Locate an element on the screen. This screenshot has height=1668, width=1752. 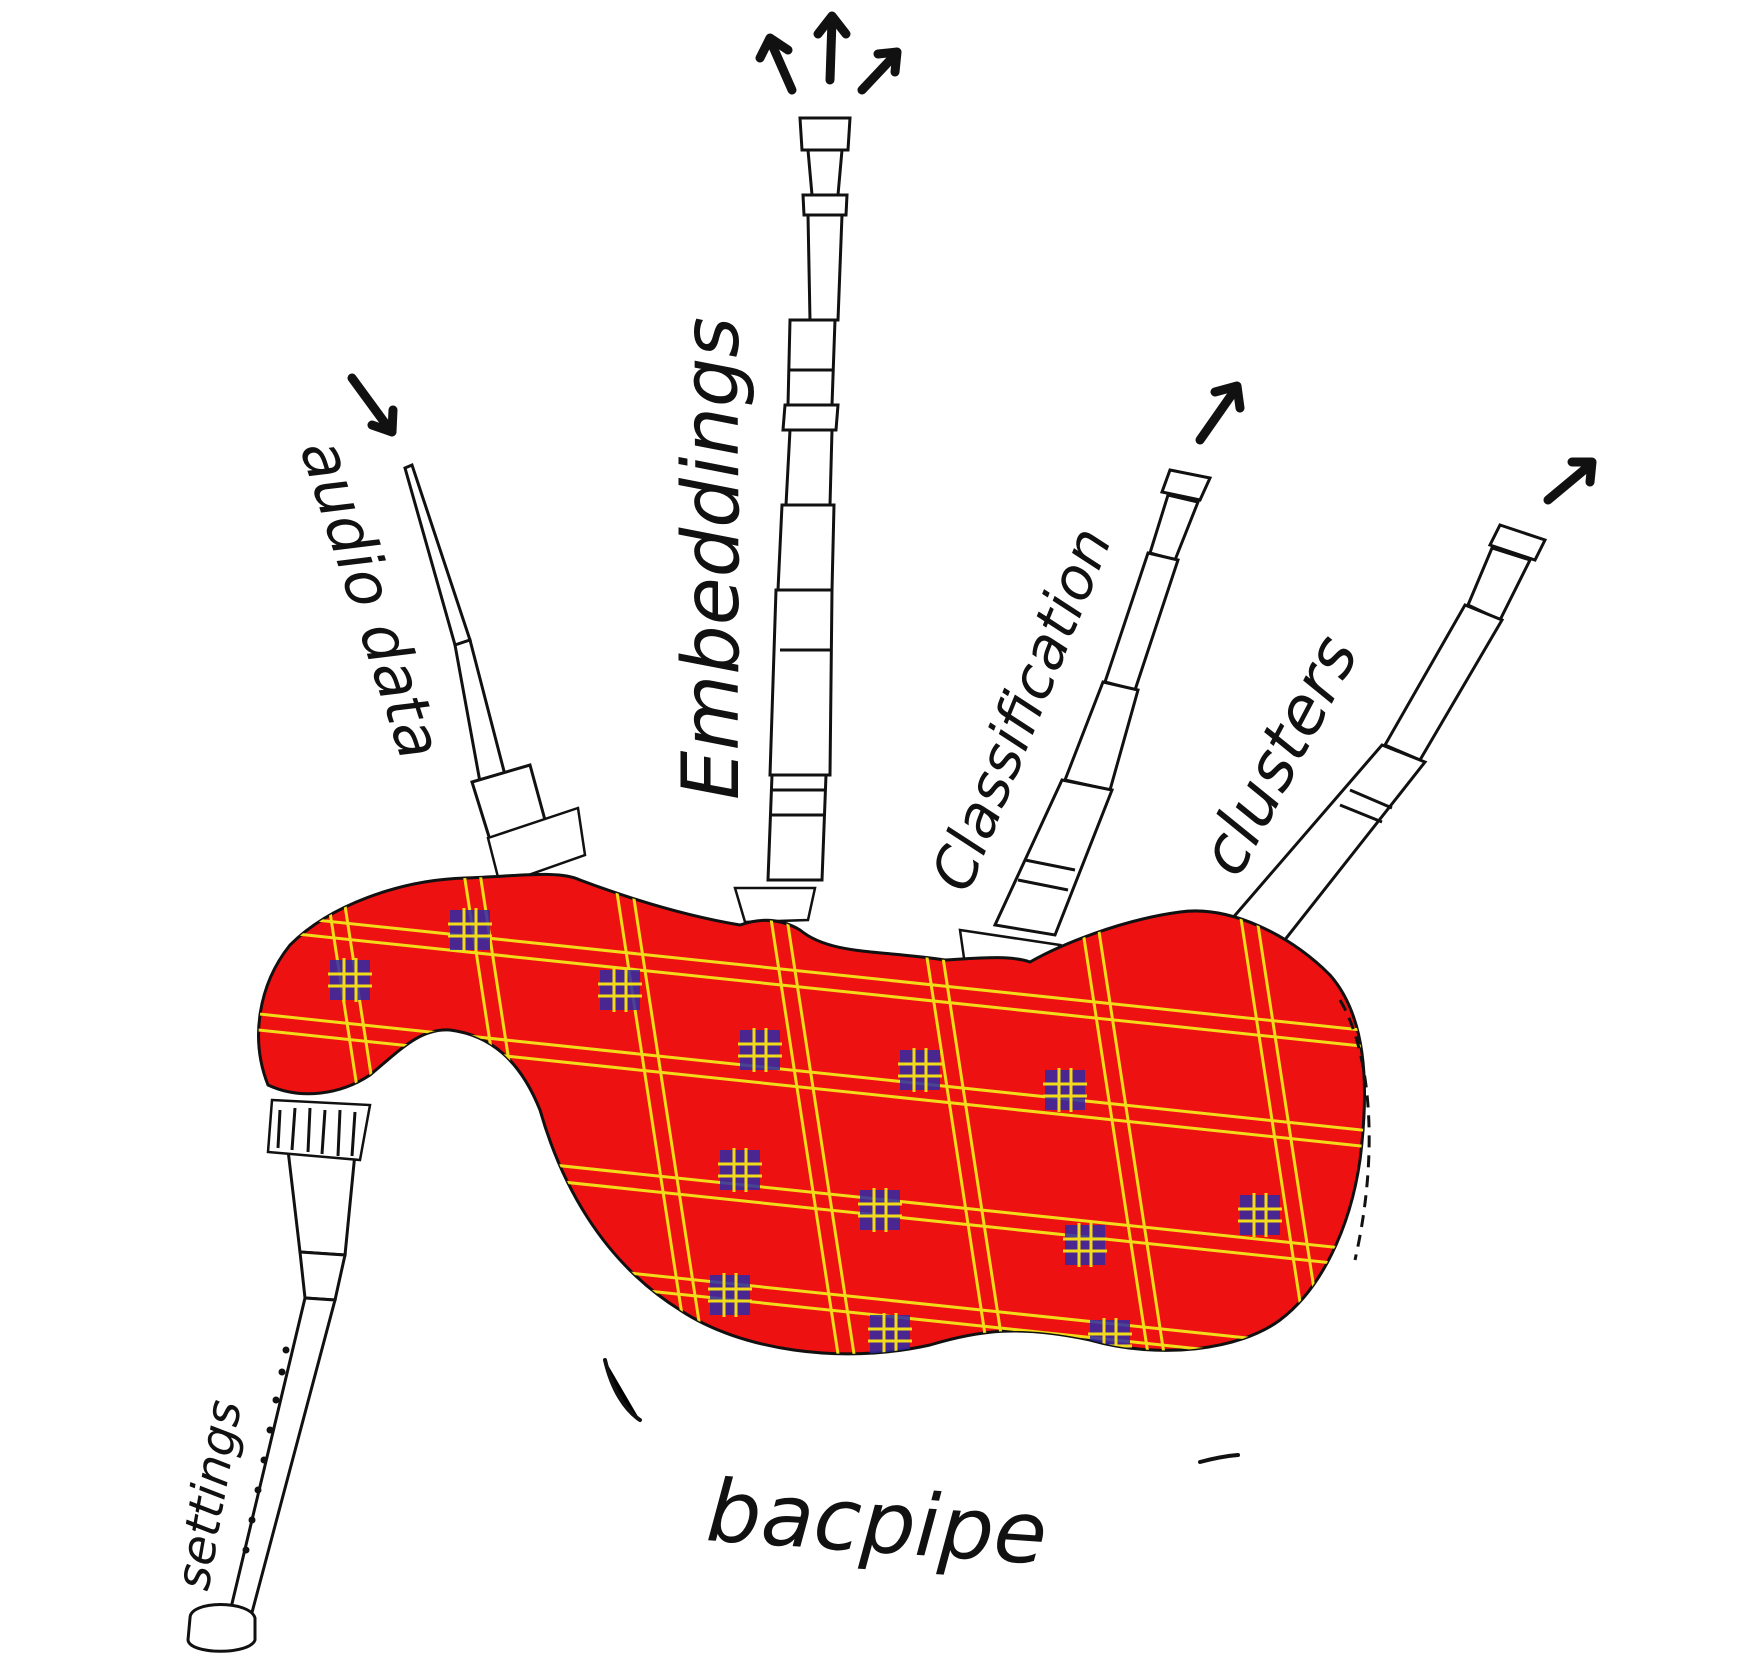
title: bacpipe is located at coordinates (877, 1523).